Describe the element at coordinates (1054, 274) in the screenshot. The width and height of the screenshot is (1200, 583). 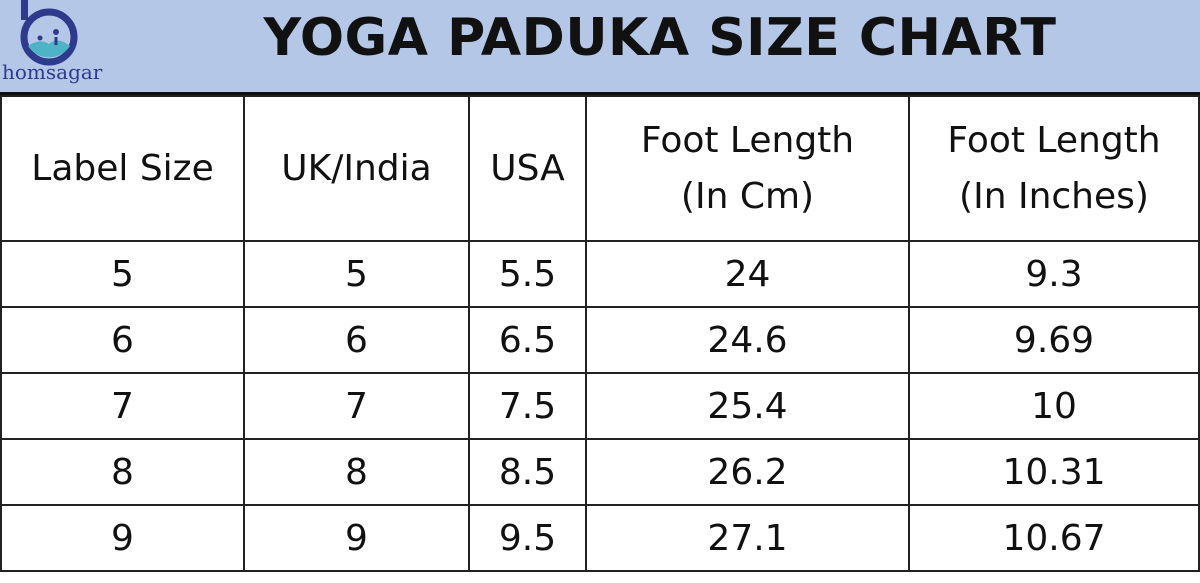
I see `table-cell: 9.3` at that location.